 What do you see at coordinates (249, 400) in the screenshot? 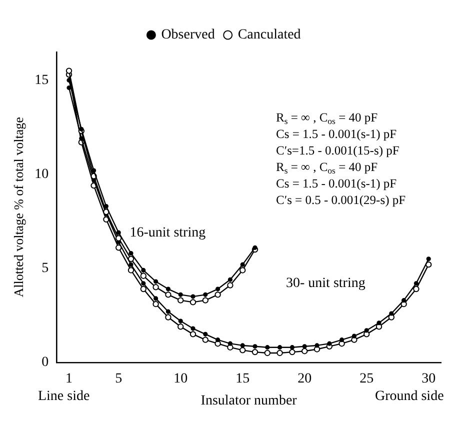
I see `x-axis-title: Insulator number` at bounding box center [249, 400].